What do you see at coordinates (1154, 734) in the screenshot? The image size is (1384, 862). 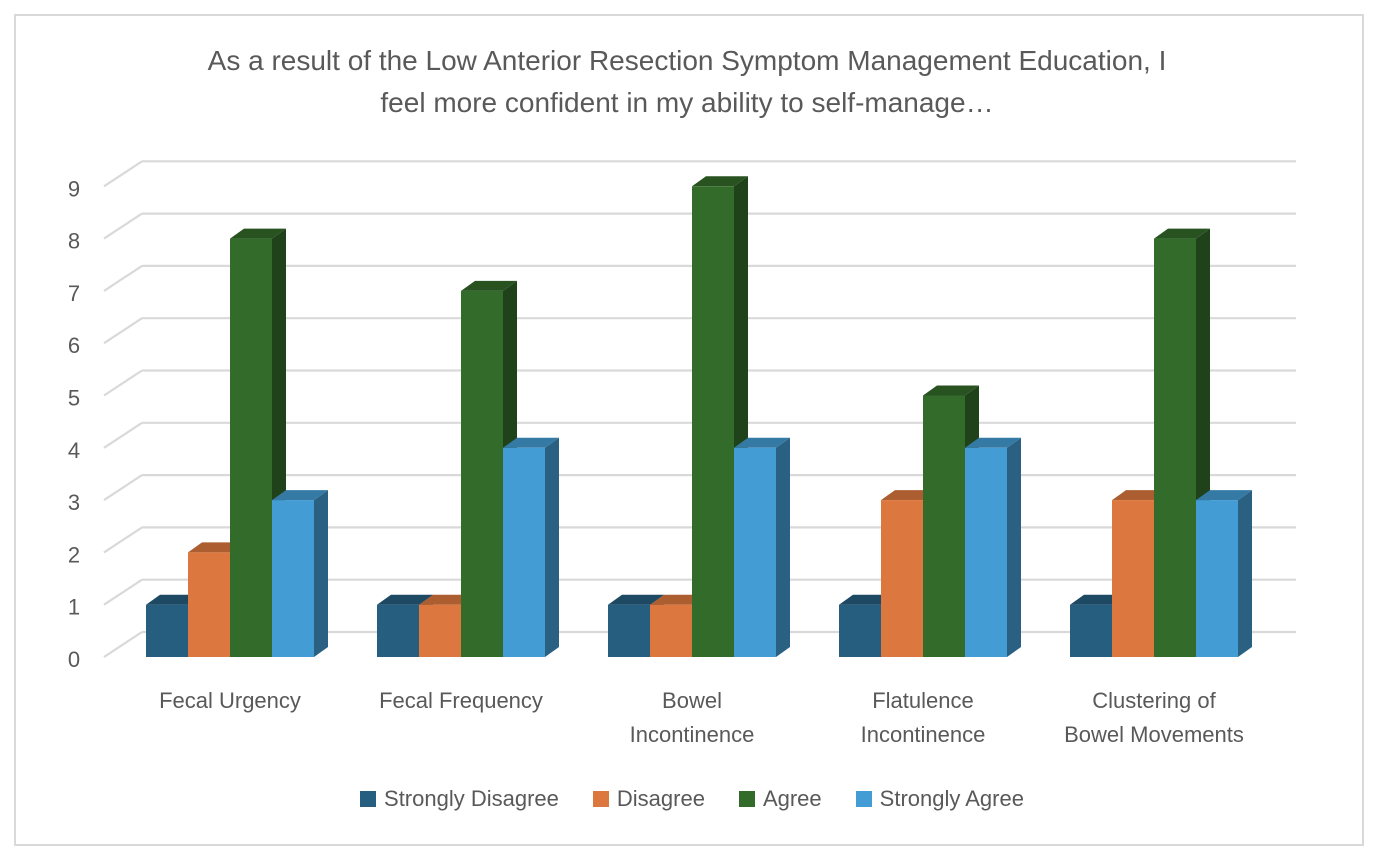 I see `x-tick-label: Bowel Movements` at bounding box center [1154, 734].